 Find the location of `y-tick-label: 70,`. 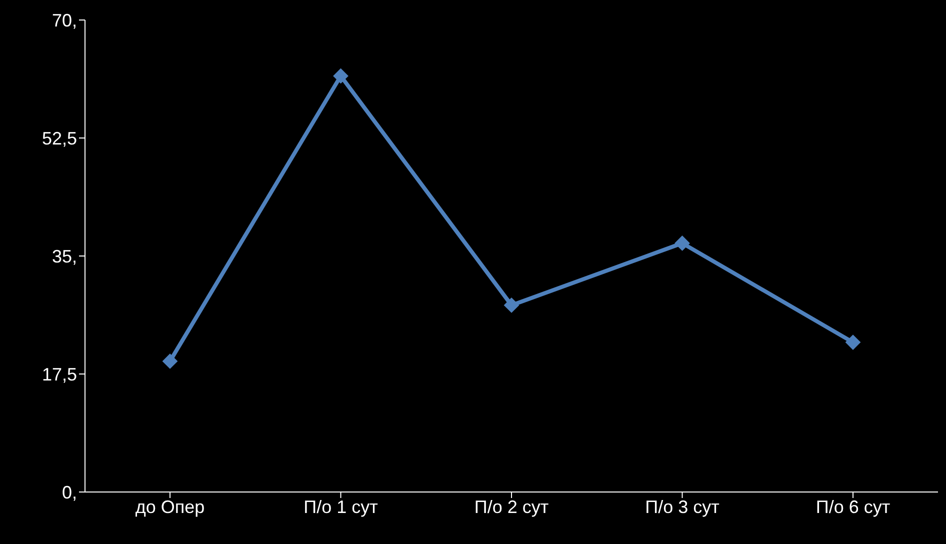

y-tick-label: 70, is located at coordinates (64, 20).